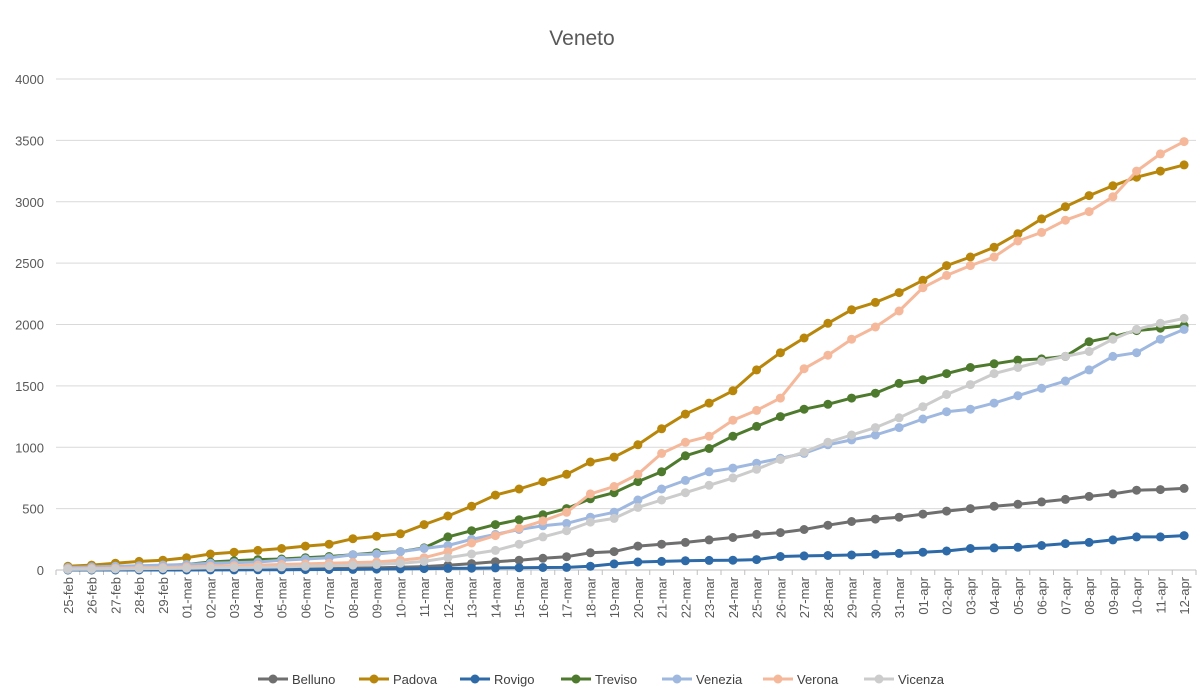 This screenshot has width=1200, height=697. What do you see at coordinates (614, 597) in the screenshot?
I see `x-tick-label: 19-mar` at bounding box center [614, 597].